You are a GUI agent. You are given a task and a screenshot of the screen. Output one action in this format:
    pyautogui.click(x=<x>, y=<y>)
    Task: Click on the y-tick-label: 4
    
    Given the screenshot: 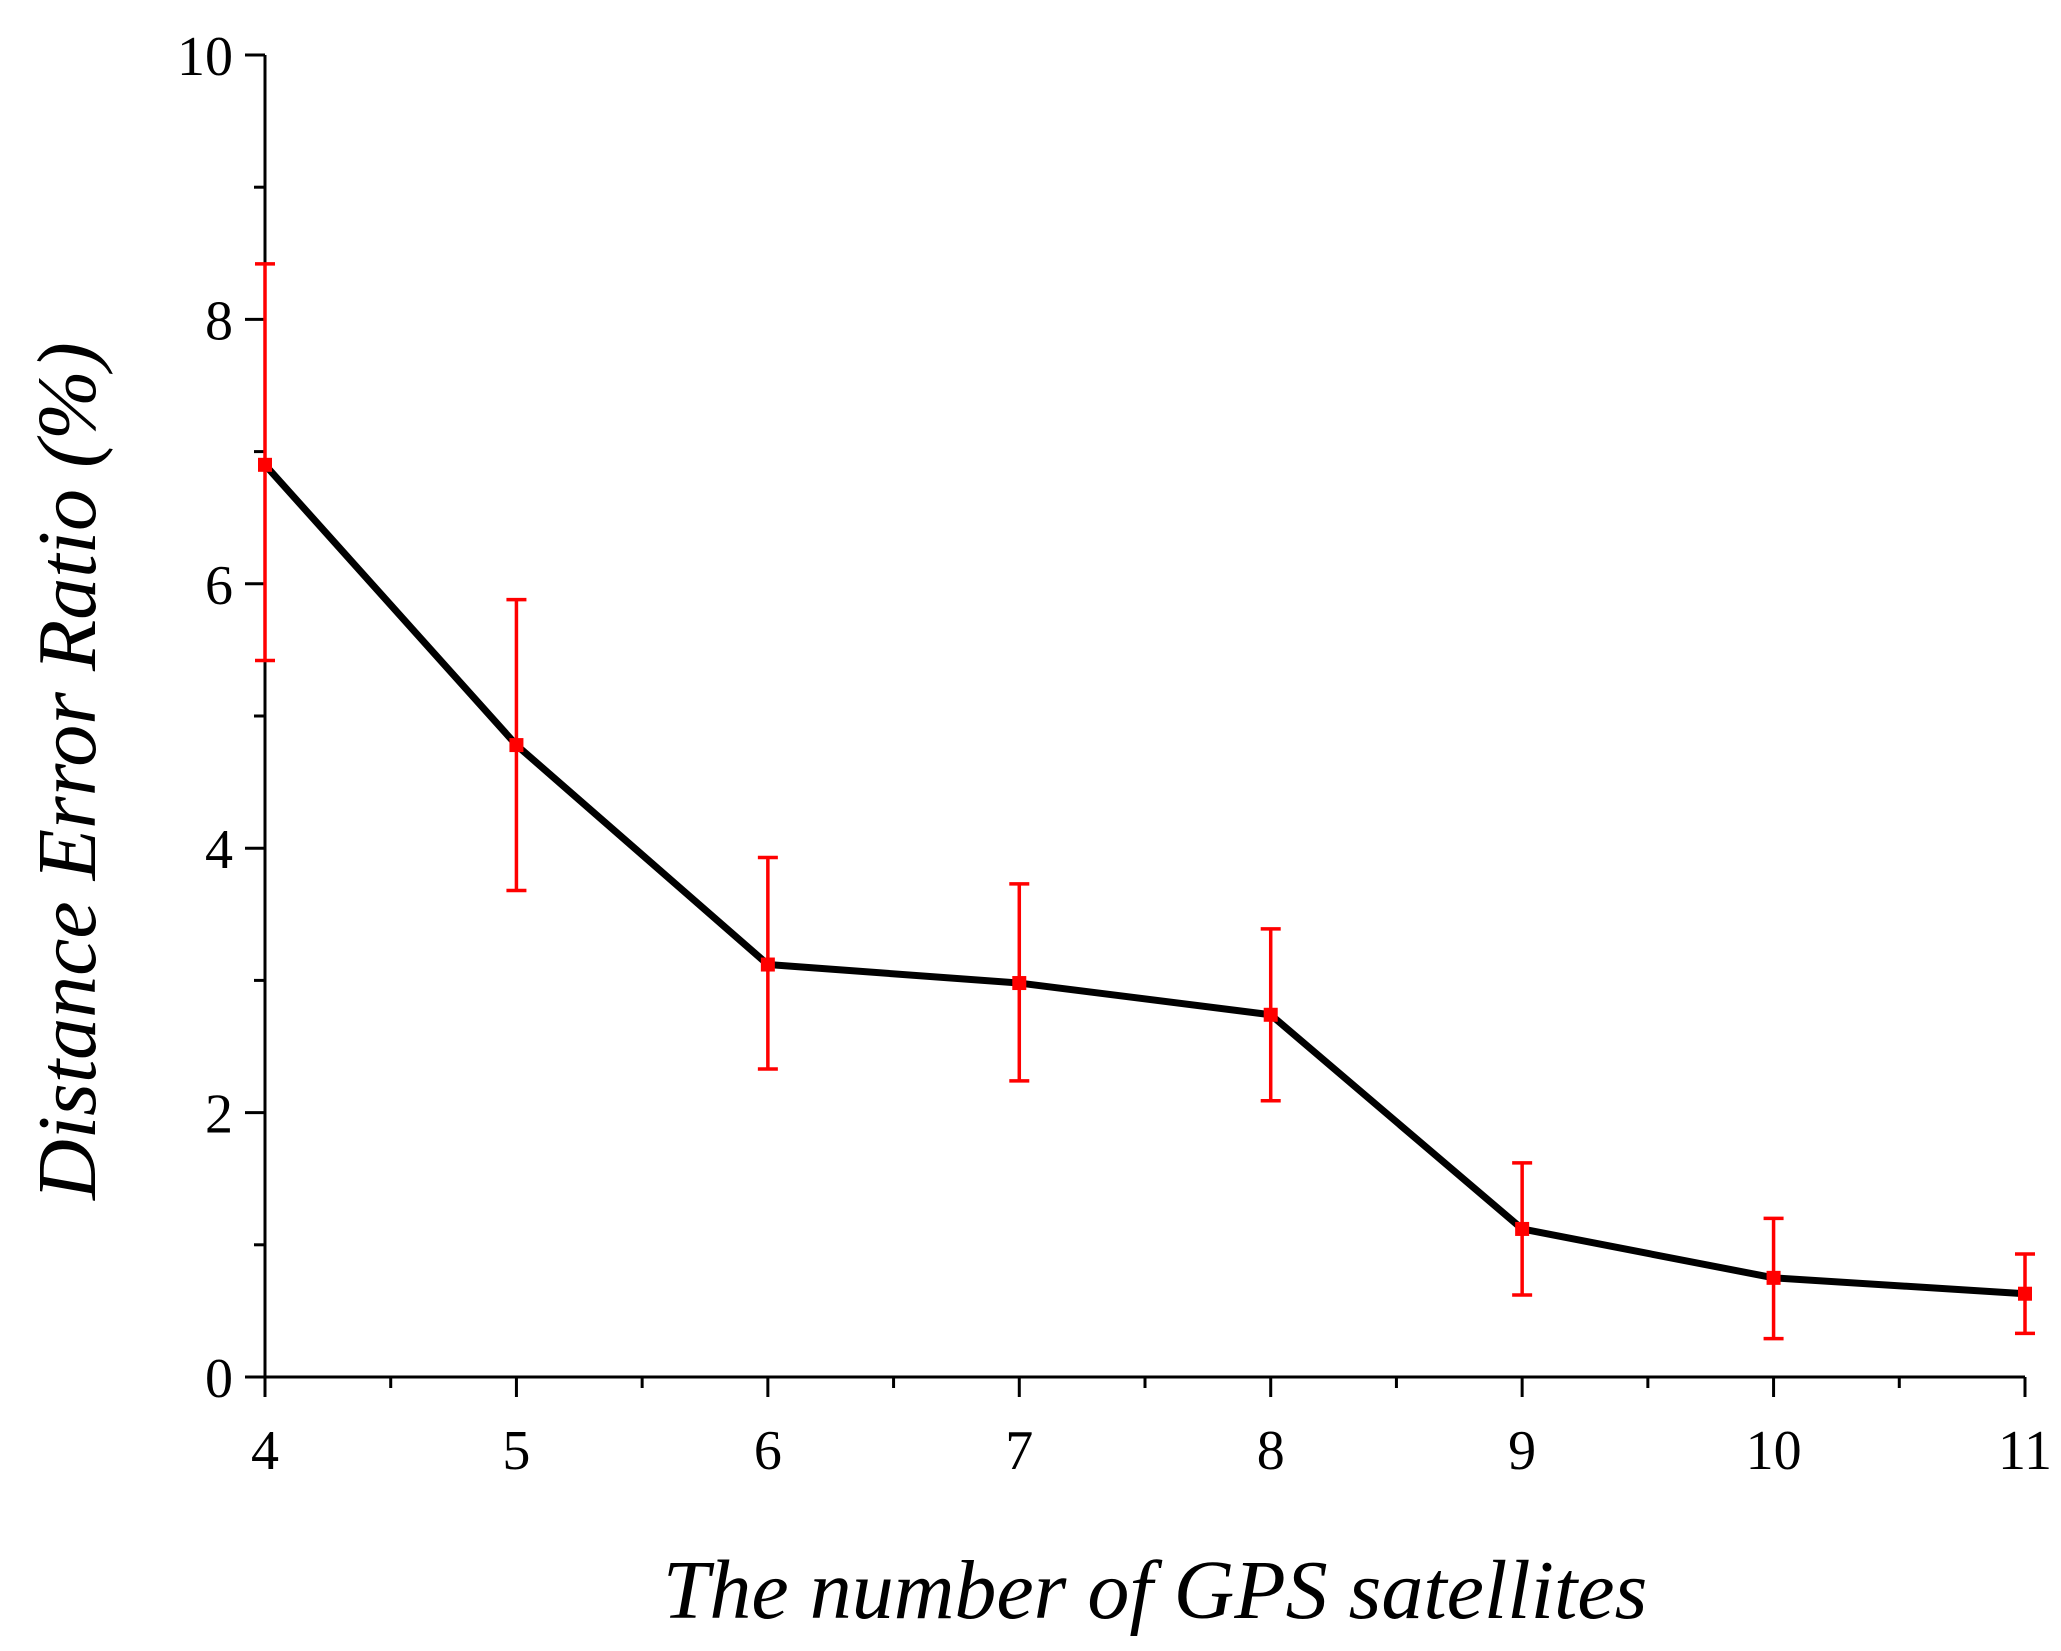 What is the action you would take?
    pyautogui.click(x=219, y=850)
    